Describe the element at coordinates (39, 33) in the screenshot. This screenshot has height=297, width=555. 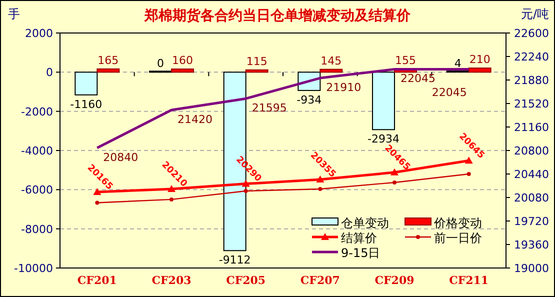
I see `y-tick-label: 2000` at that location.